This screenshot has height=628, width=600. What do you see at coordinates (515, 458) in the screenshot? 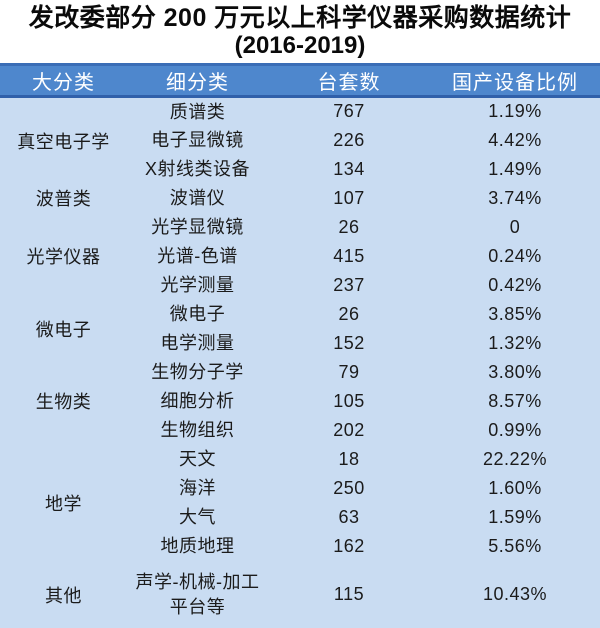
I see `ratio-cell: 22.22%` at bounding box center [515, 458].